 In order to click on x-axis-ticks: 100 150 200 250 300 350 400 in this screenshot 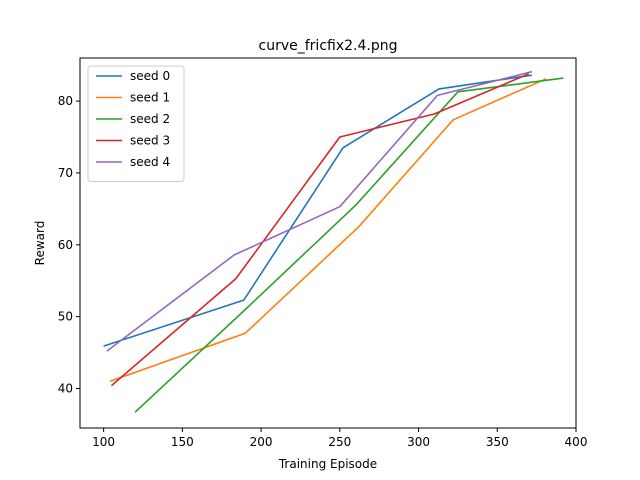, I will do `click(339, 438)`.